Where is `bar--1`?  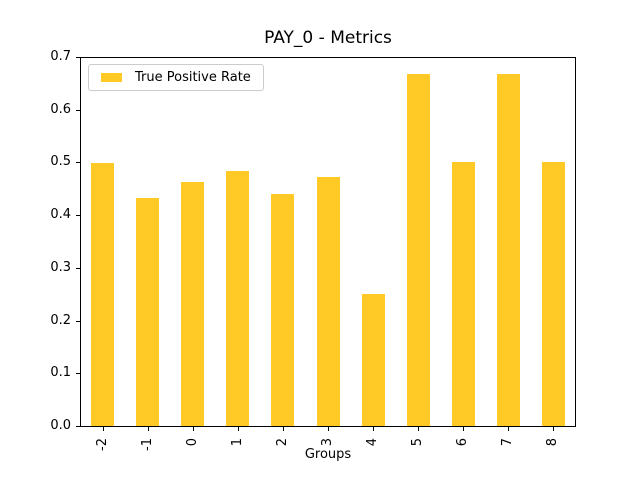 bar--1 is located at coordinates (148, 312).